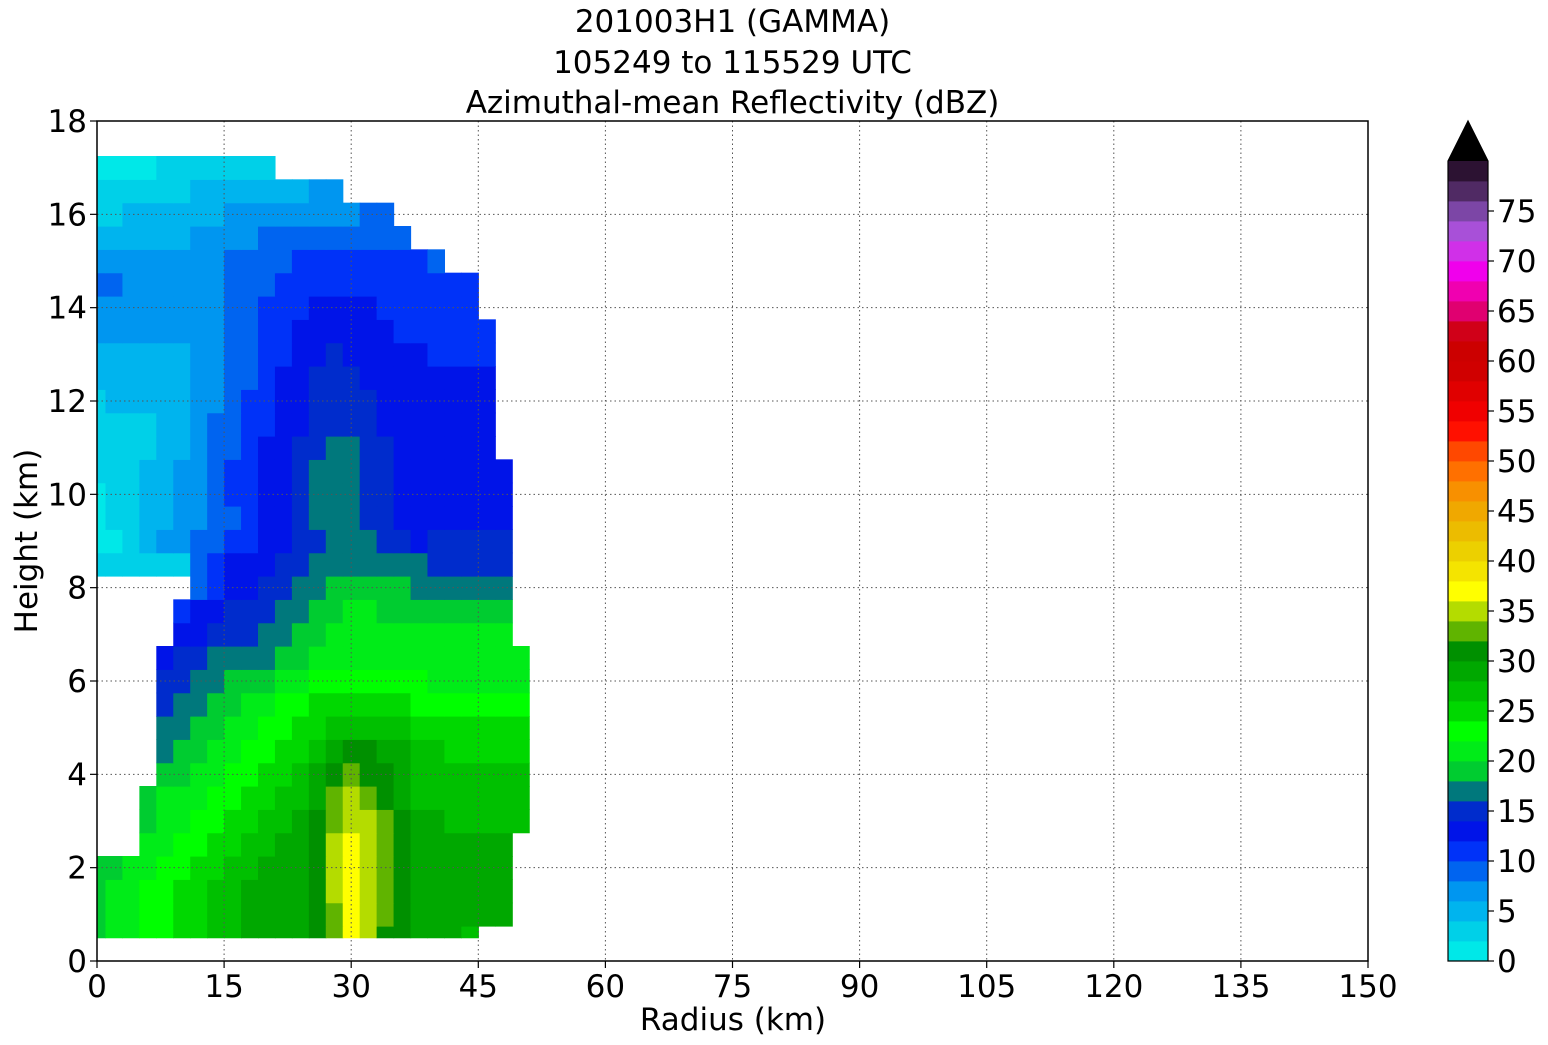 The width and height of the screenshot is (1548, 1045). What do you see at coordinates (1468, 540) in the screenshot?
I see `colorbar-outline` at bounding box center [1468, 540].